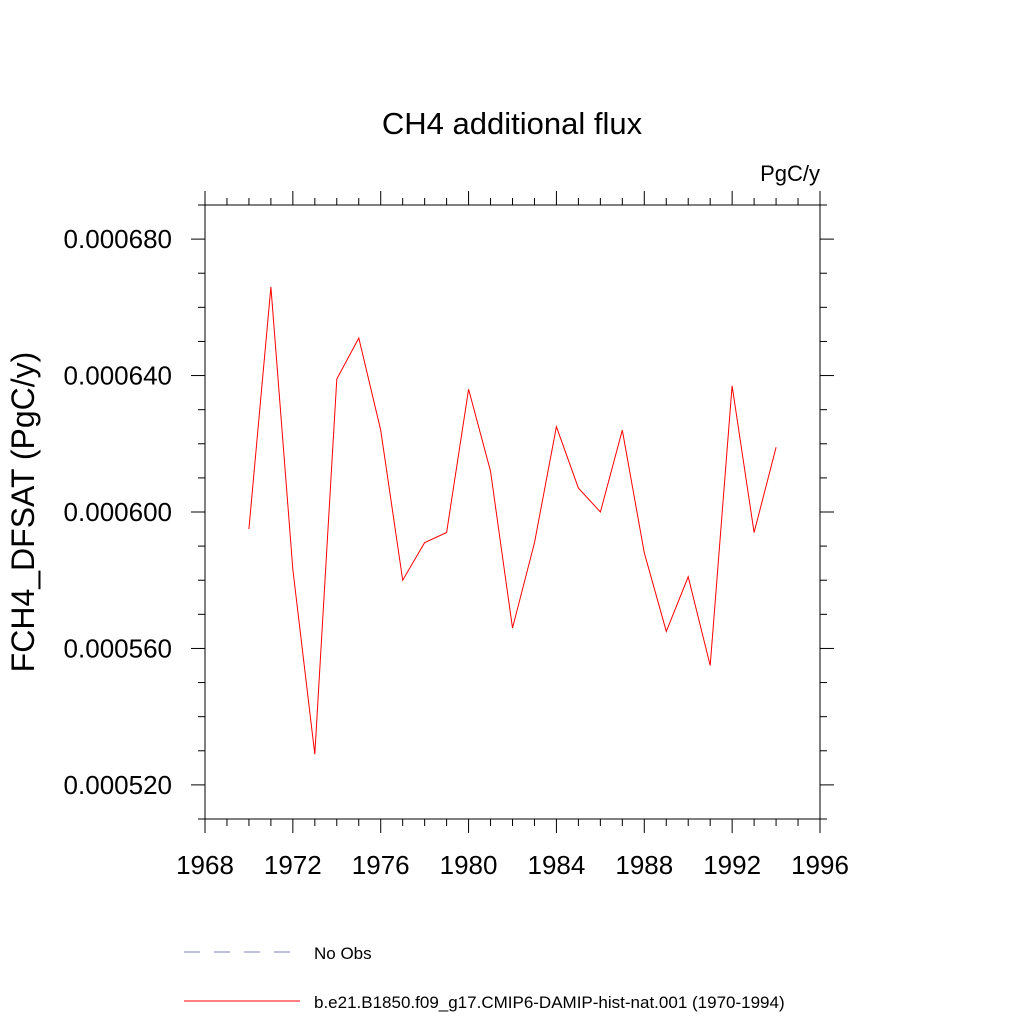 This screenshot has height=1024, width=1024. I want to click on x-tick-label: 1972, so click(293, 865).